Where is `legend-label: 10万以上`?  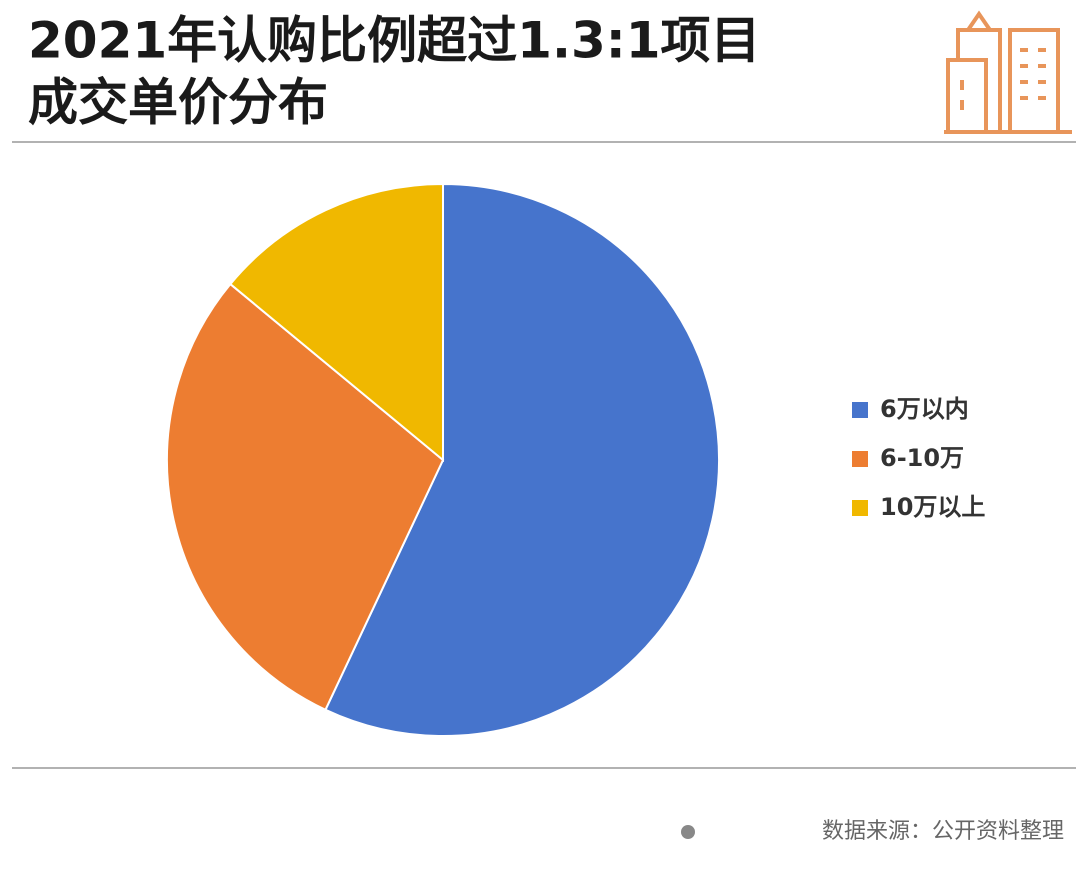 legend-label: 10万以上 is located at coordinates (932, 507).